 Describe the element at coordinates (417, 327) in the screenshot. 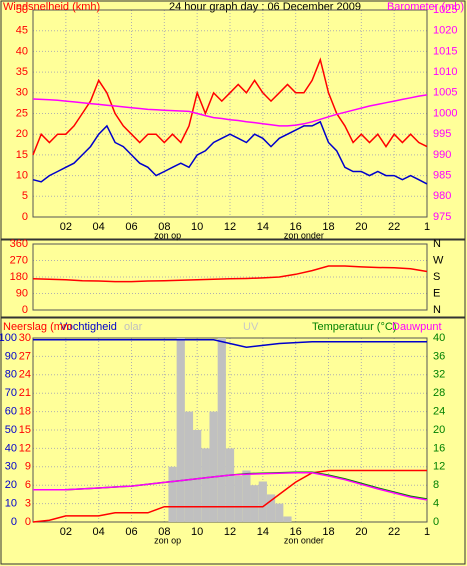

I see `legend-label: Dauwpunt` at that location.